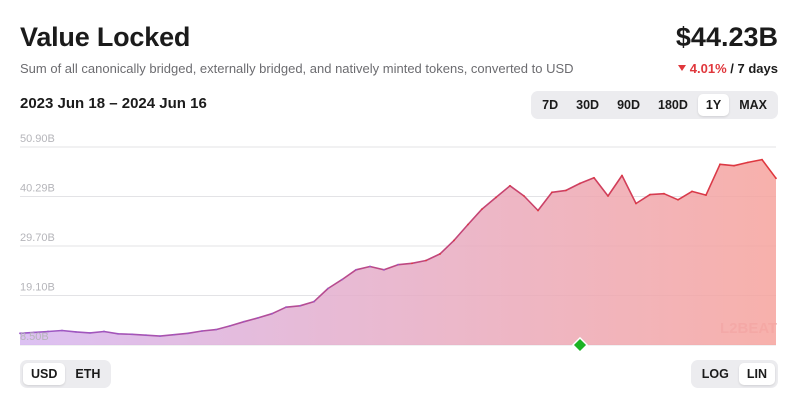 This screenshot has width=800, height=403. Describe the element at coordinates (756, 374) in the screenshot. I see `scale-lin-button: LIN` at that location.